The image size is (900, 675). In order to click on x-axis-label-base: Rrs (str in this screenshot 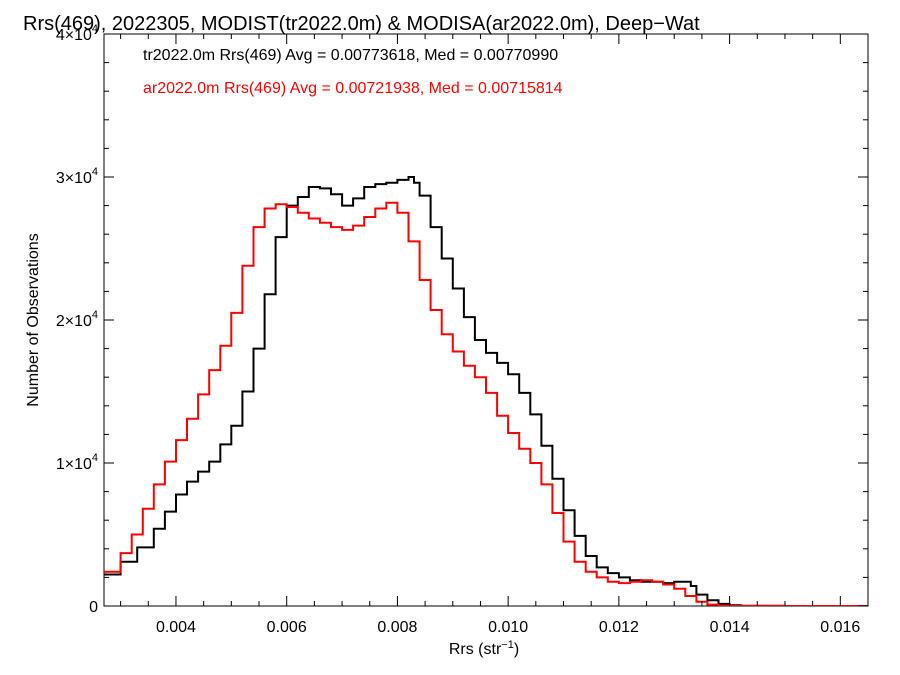, I will do `click(475, 649)`.